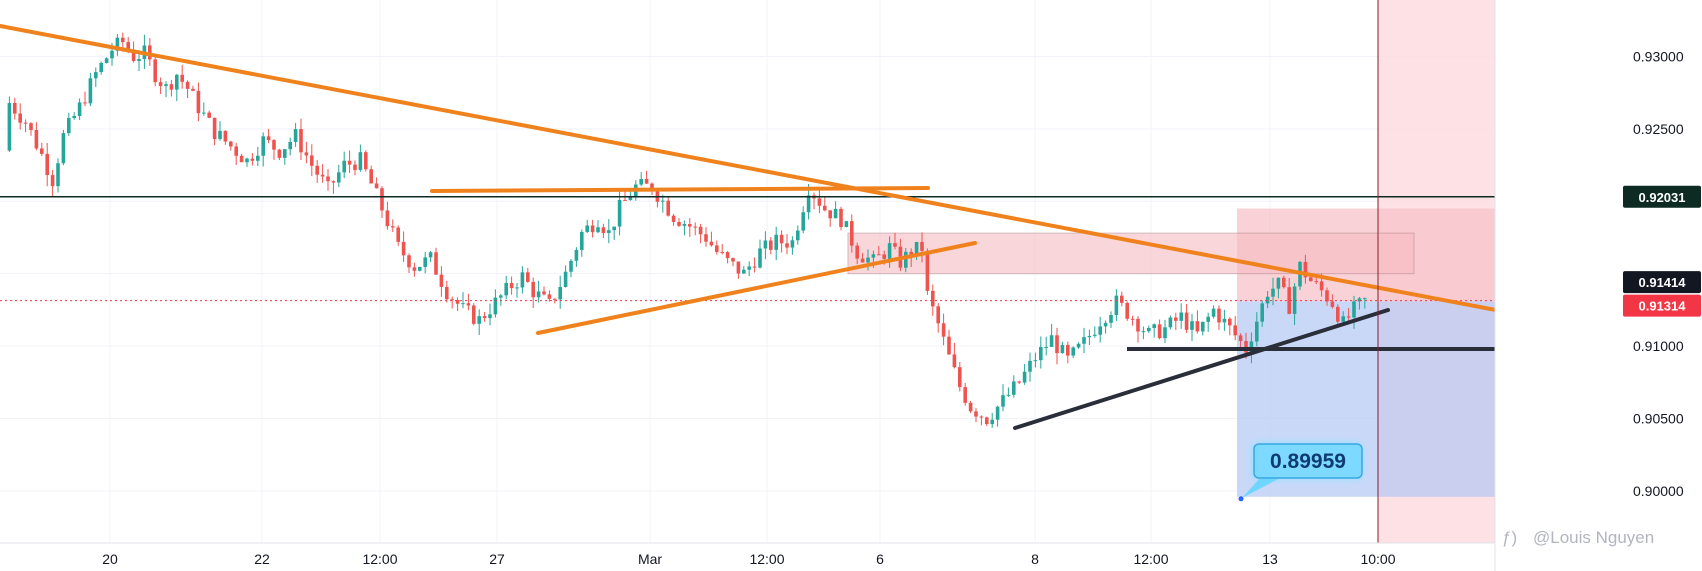 The width and height of the screenshot is (1702, 571). I want to click on ascending-trendline, so click(756, 288).